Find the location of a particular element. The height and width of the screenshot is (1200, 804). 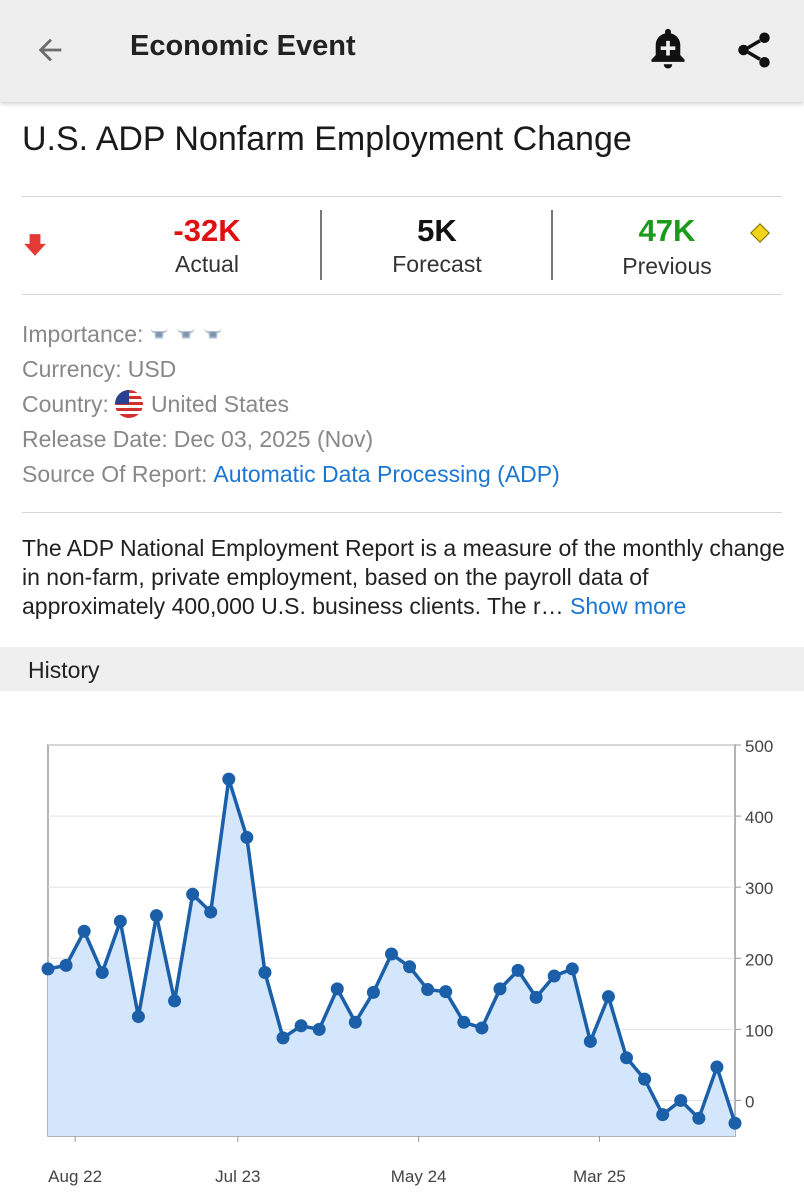

source-link: Automatic Data Processing (ADP) is located at coordinates (386, 473).